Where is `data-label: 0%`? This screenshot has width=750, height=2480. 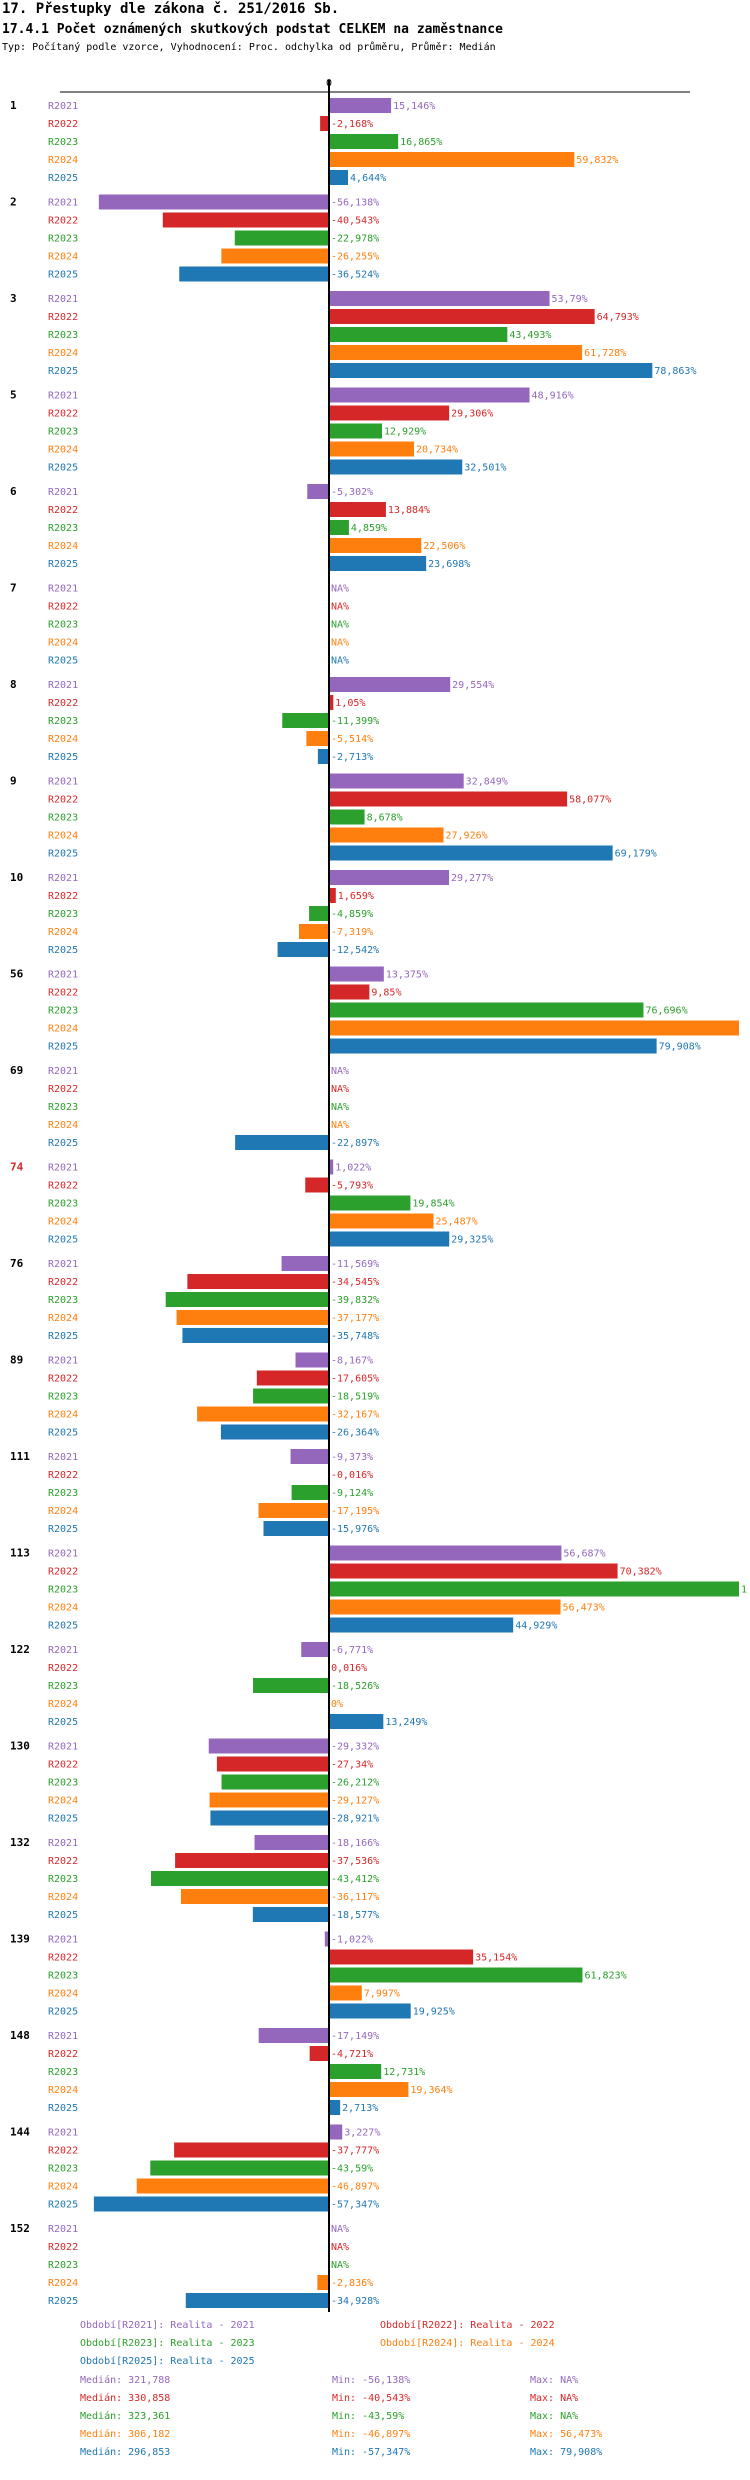
data-label: 0% is located at coordinates (337, 1704).